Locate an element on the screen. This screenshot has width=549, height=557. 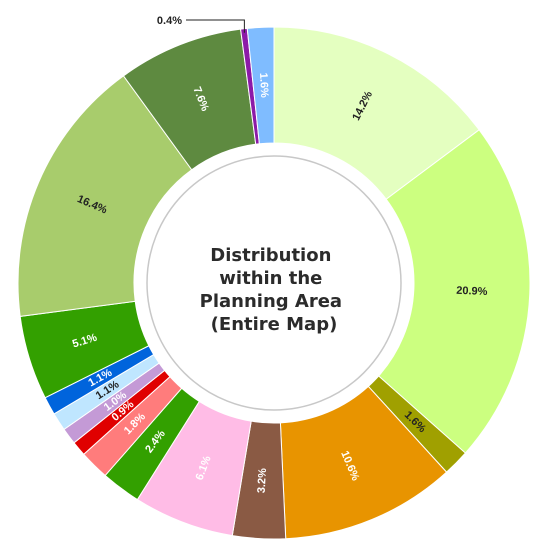
center-title-line-3: Planning Area is located at coordinates (271, 301).